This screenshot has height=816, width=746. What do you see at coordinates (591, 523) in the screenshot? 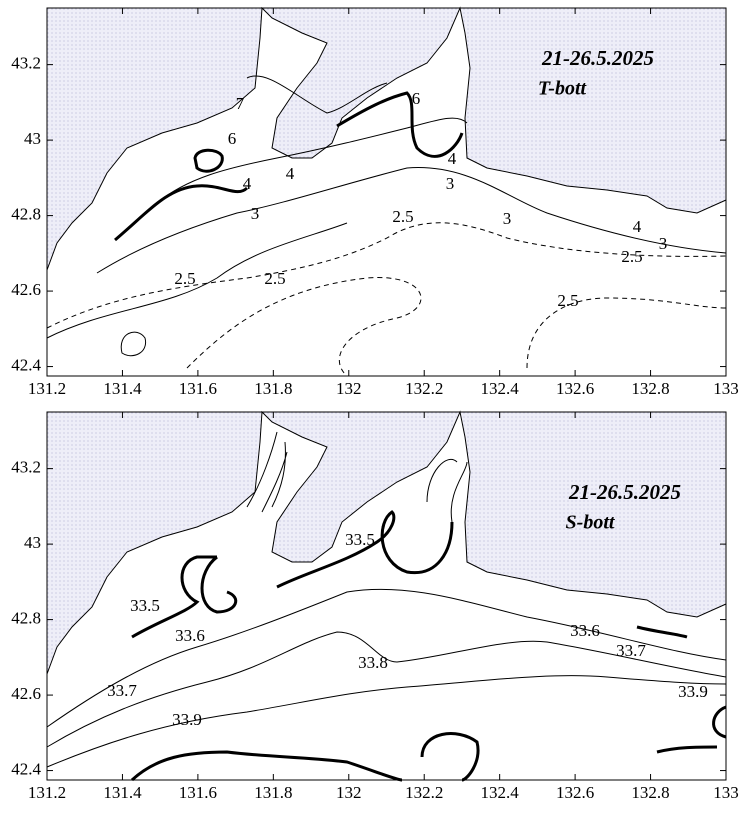
I see `panel-subtitle: S-bott` at bounding box center [591, 523].